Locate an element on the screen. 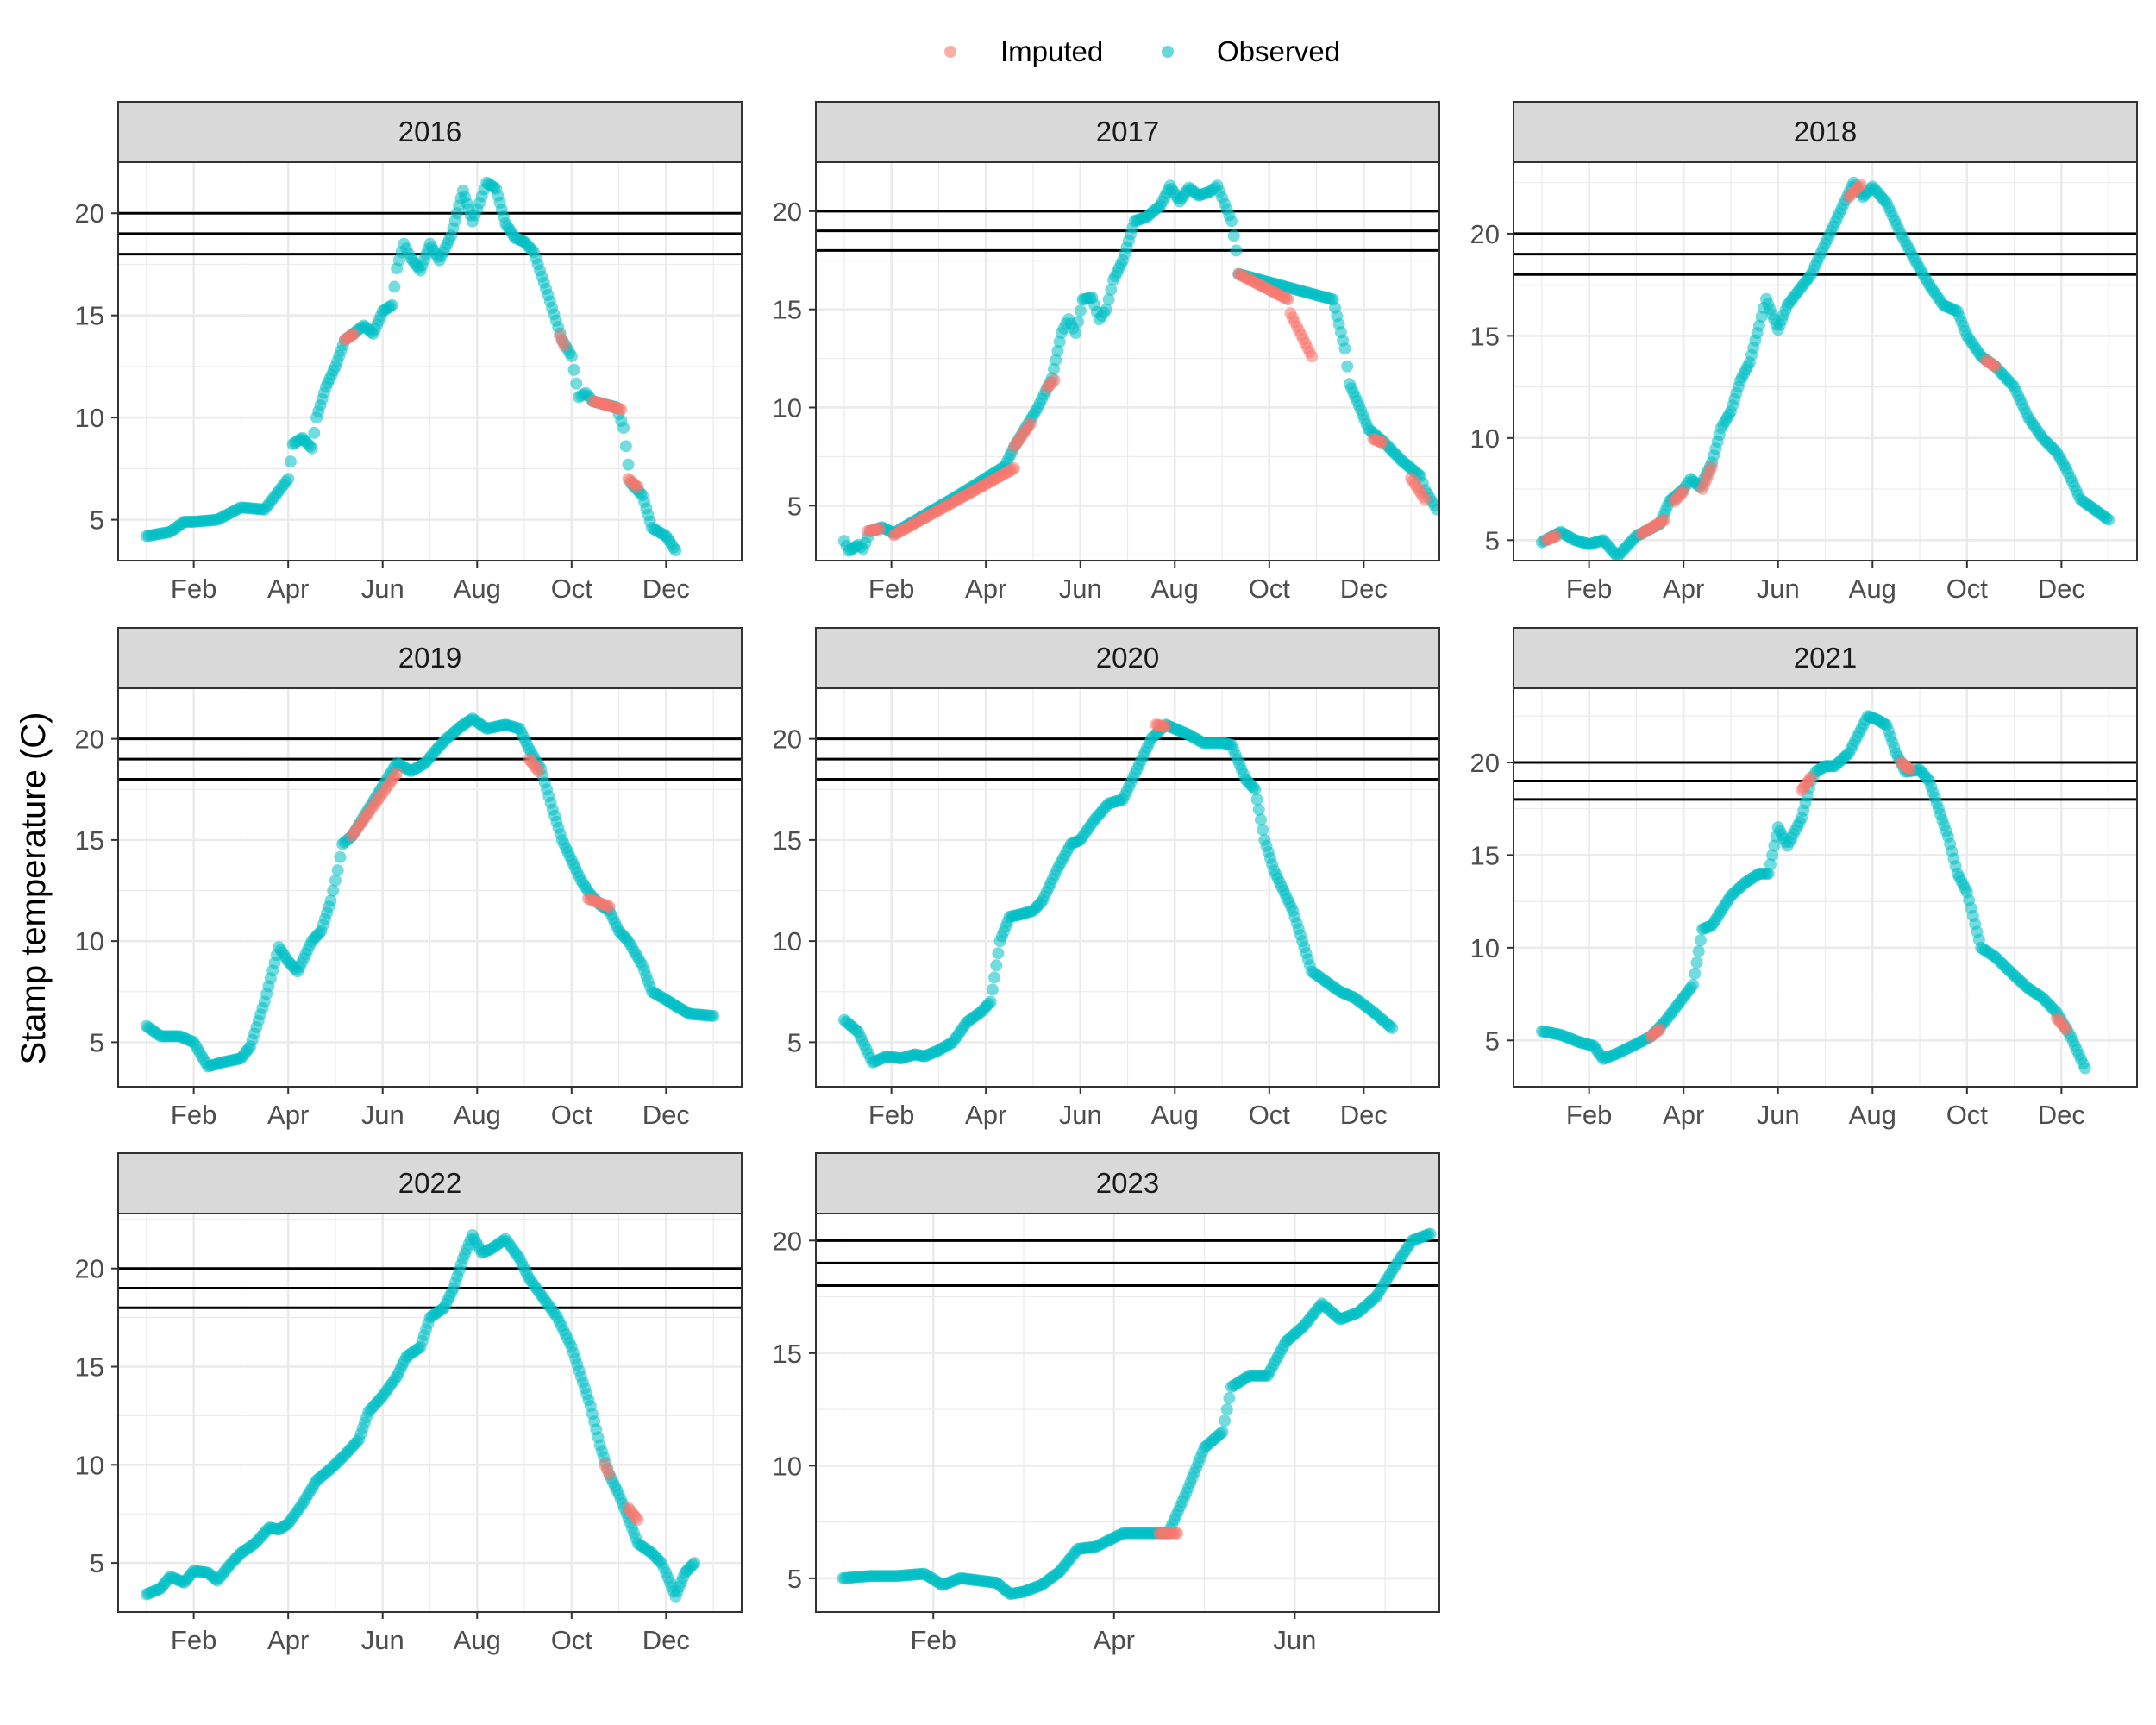 Image resolution: width=2156 pixels, height=1725 pixels. panel-2023: 2023 5 10 15 20 Feb Apr Jun is located at coordinates (1106, 1403).